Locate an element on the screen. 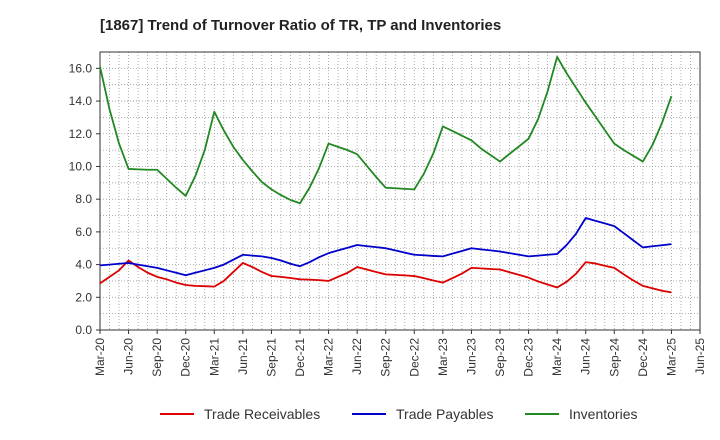 Image resolution: width=720 pixels, height=440 pixels. y-axis: 0.0 2.0 4.0 6.0 8.0 10.0 12.0 14.0 16.0 is located at coordinates (84, 199).